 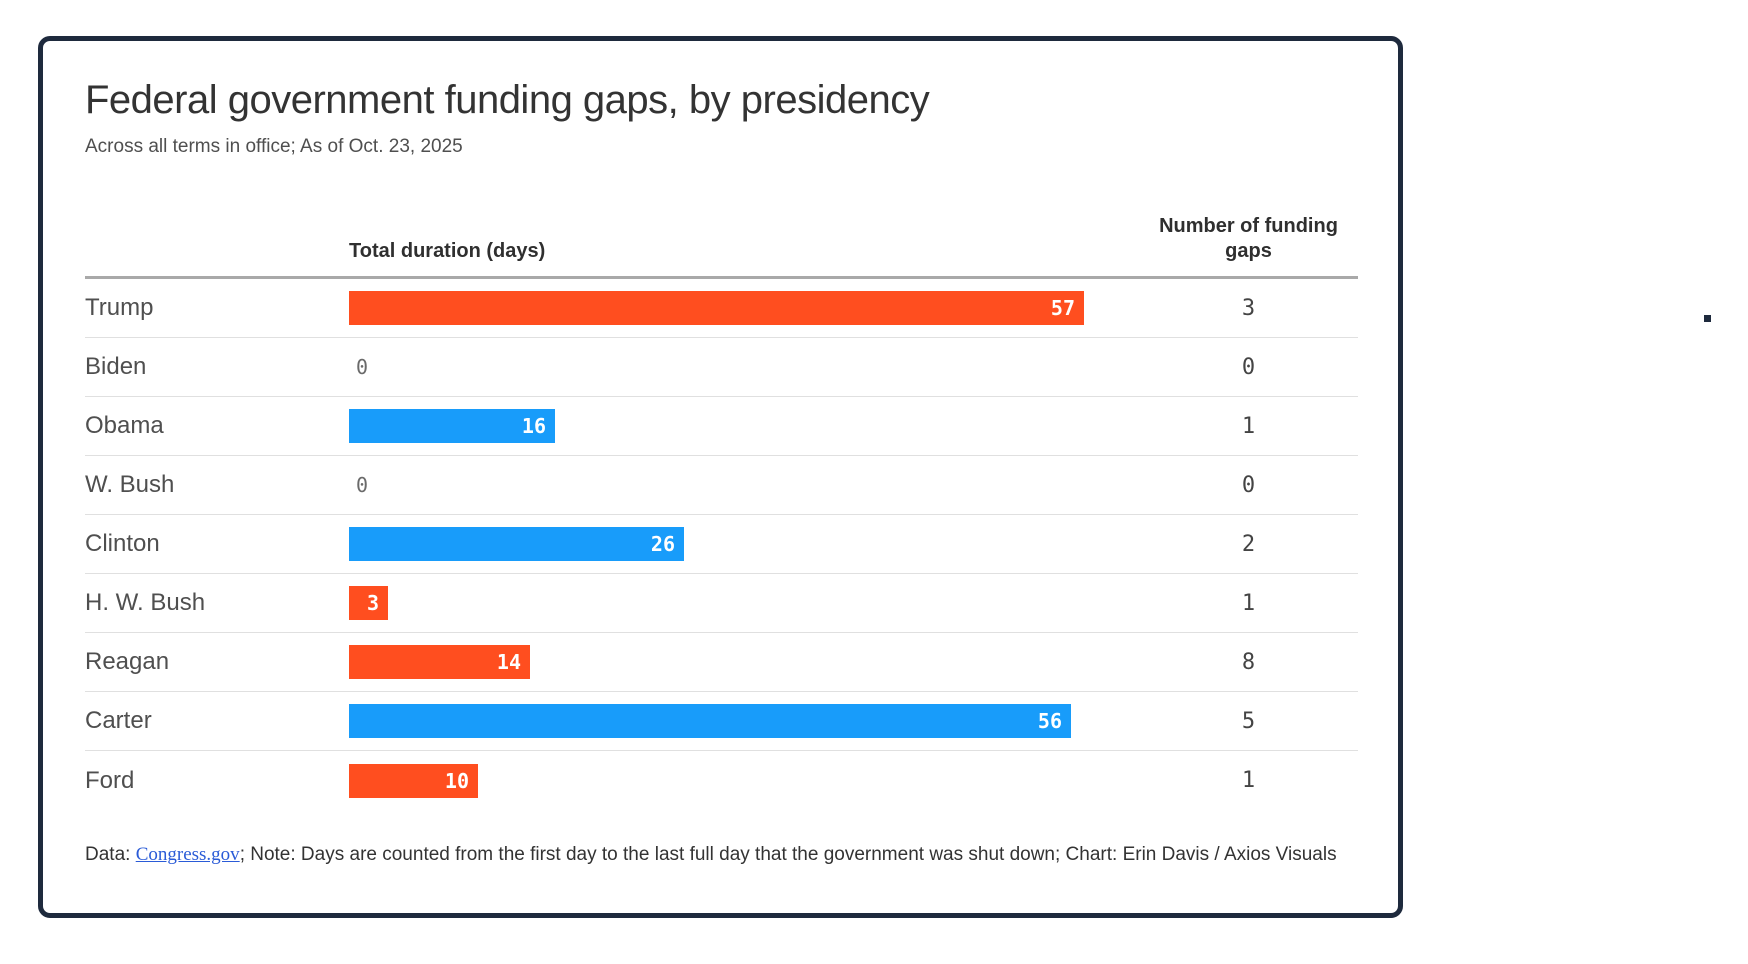 What do you see at coordinates (122, 543) in the screenshot?
I see `president-label: Clinton` at bounding box center [122, 543].